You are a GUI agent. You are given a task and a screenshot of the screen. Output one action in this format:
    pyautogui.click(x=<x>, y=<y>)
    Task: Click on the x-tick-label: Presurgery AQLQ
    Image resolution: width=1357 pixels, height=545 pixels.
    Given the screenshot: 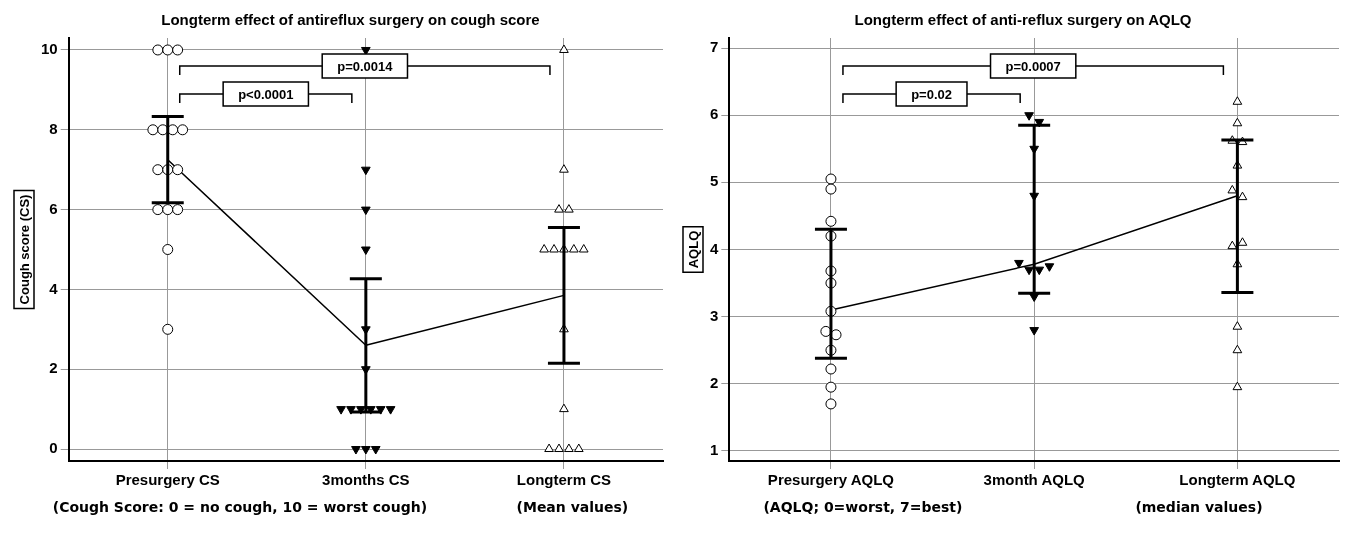 What is the action you would take?
    pyautogui.click(x=831, y=480)
    